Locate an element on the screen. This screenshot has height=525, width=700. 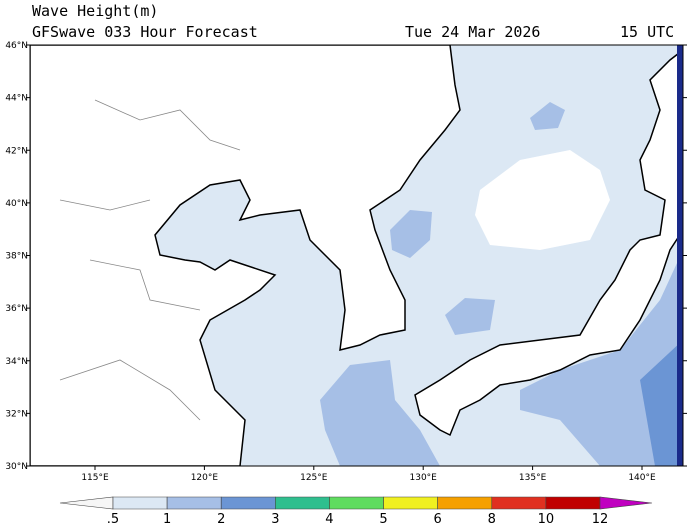
lon-label: 115°E is located at coordinates (95, 478).